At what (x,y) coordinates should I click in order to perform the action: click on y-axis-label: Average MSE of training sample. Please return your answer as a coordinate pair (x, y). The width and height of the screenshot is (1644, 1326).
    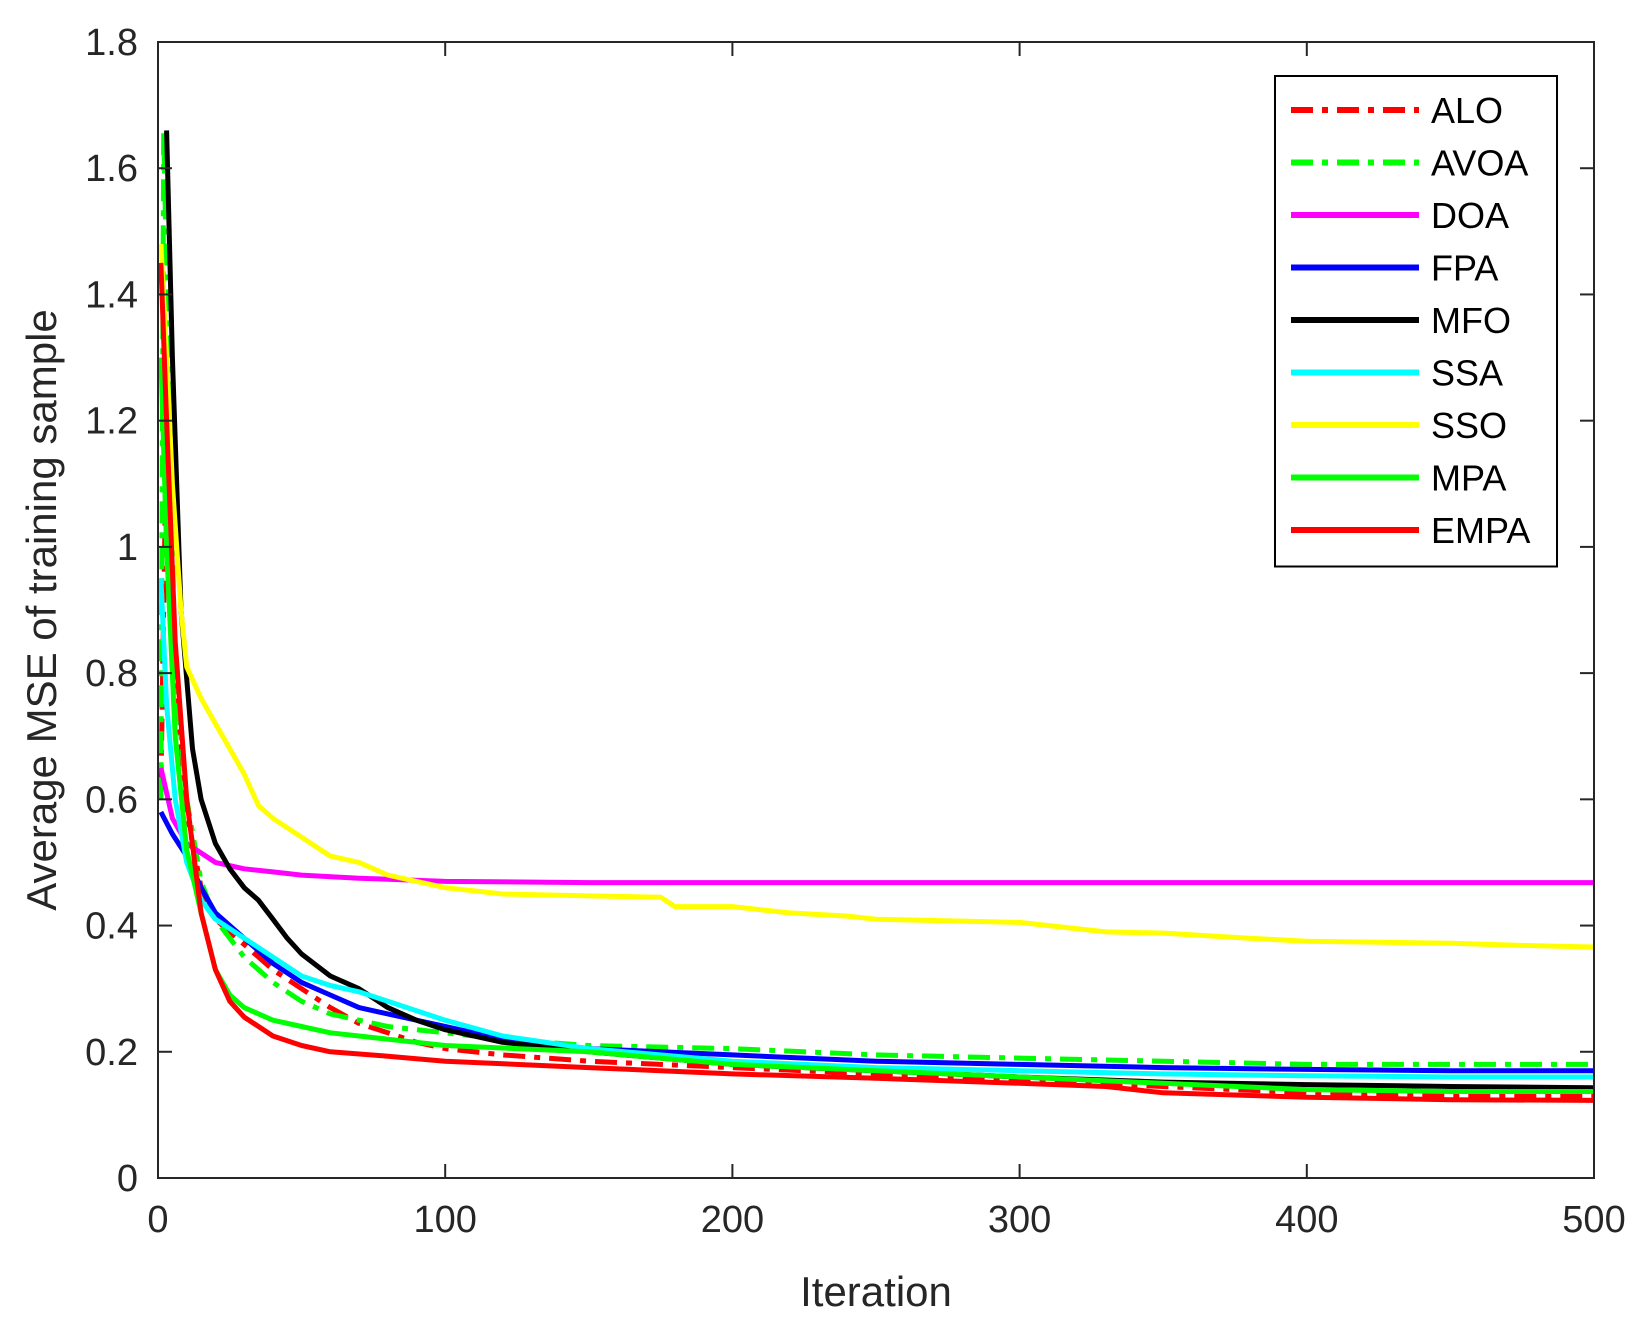
    Looking at the image, I should click on (41, 610).